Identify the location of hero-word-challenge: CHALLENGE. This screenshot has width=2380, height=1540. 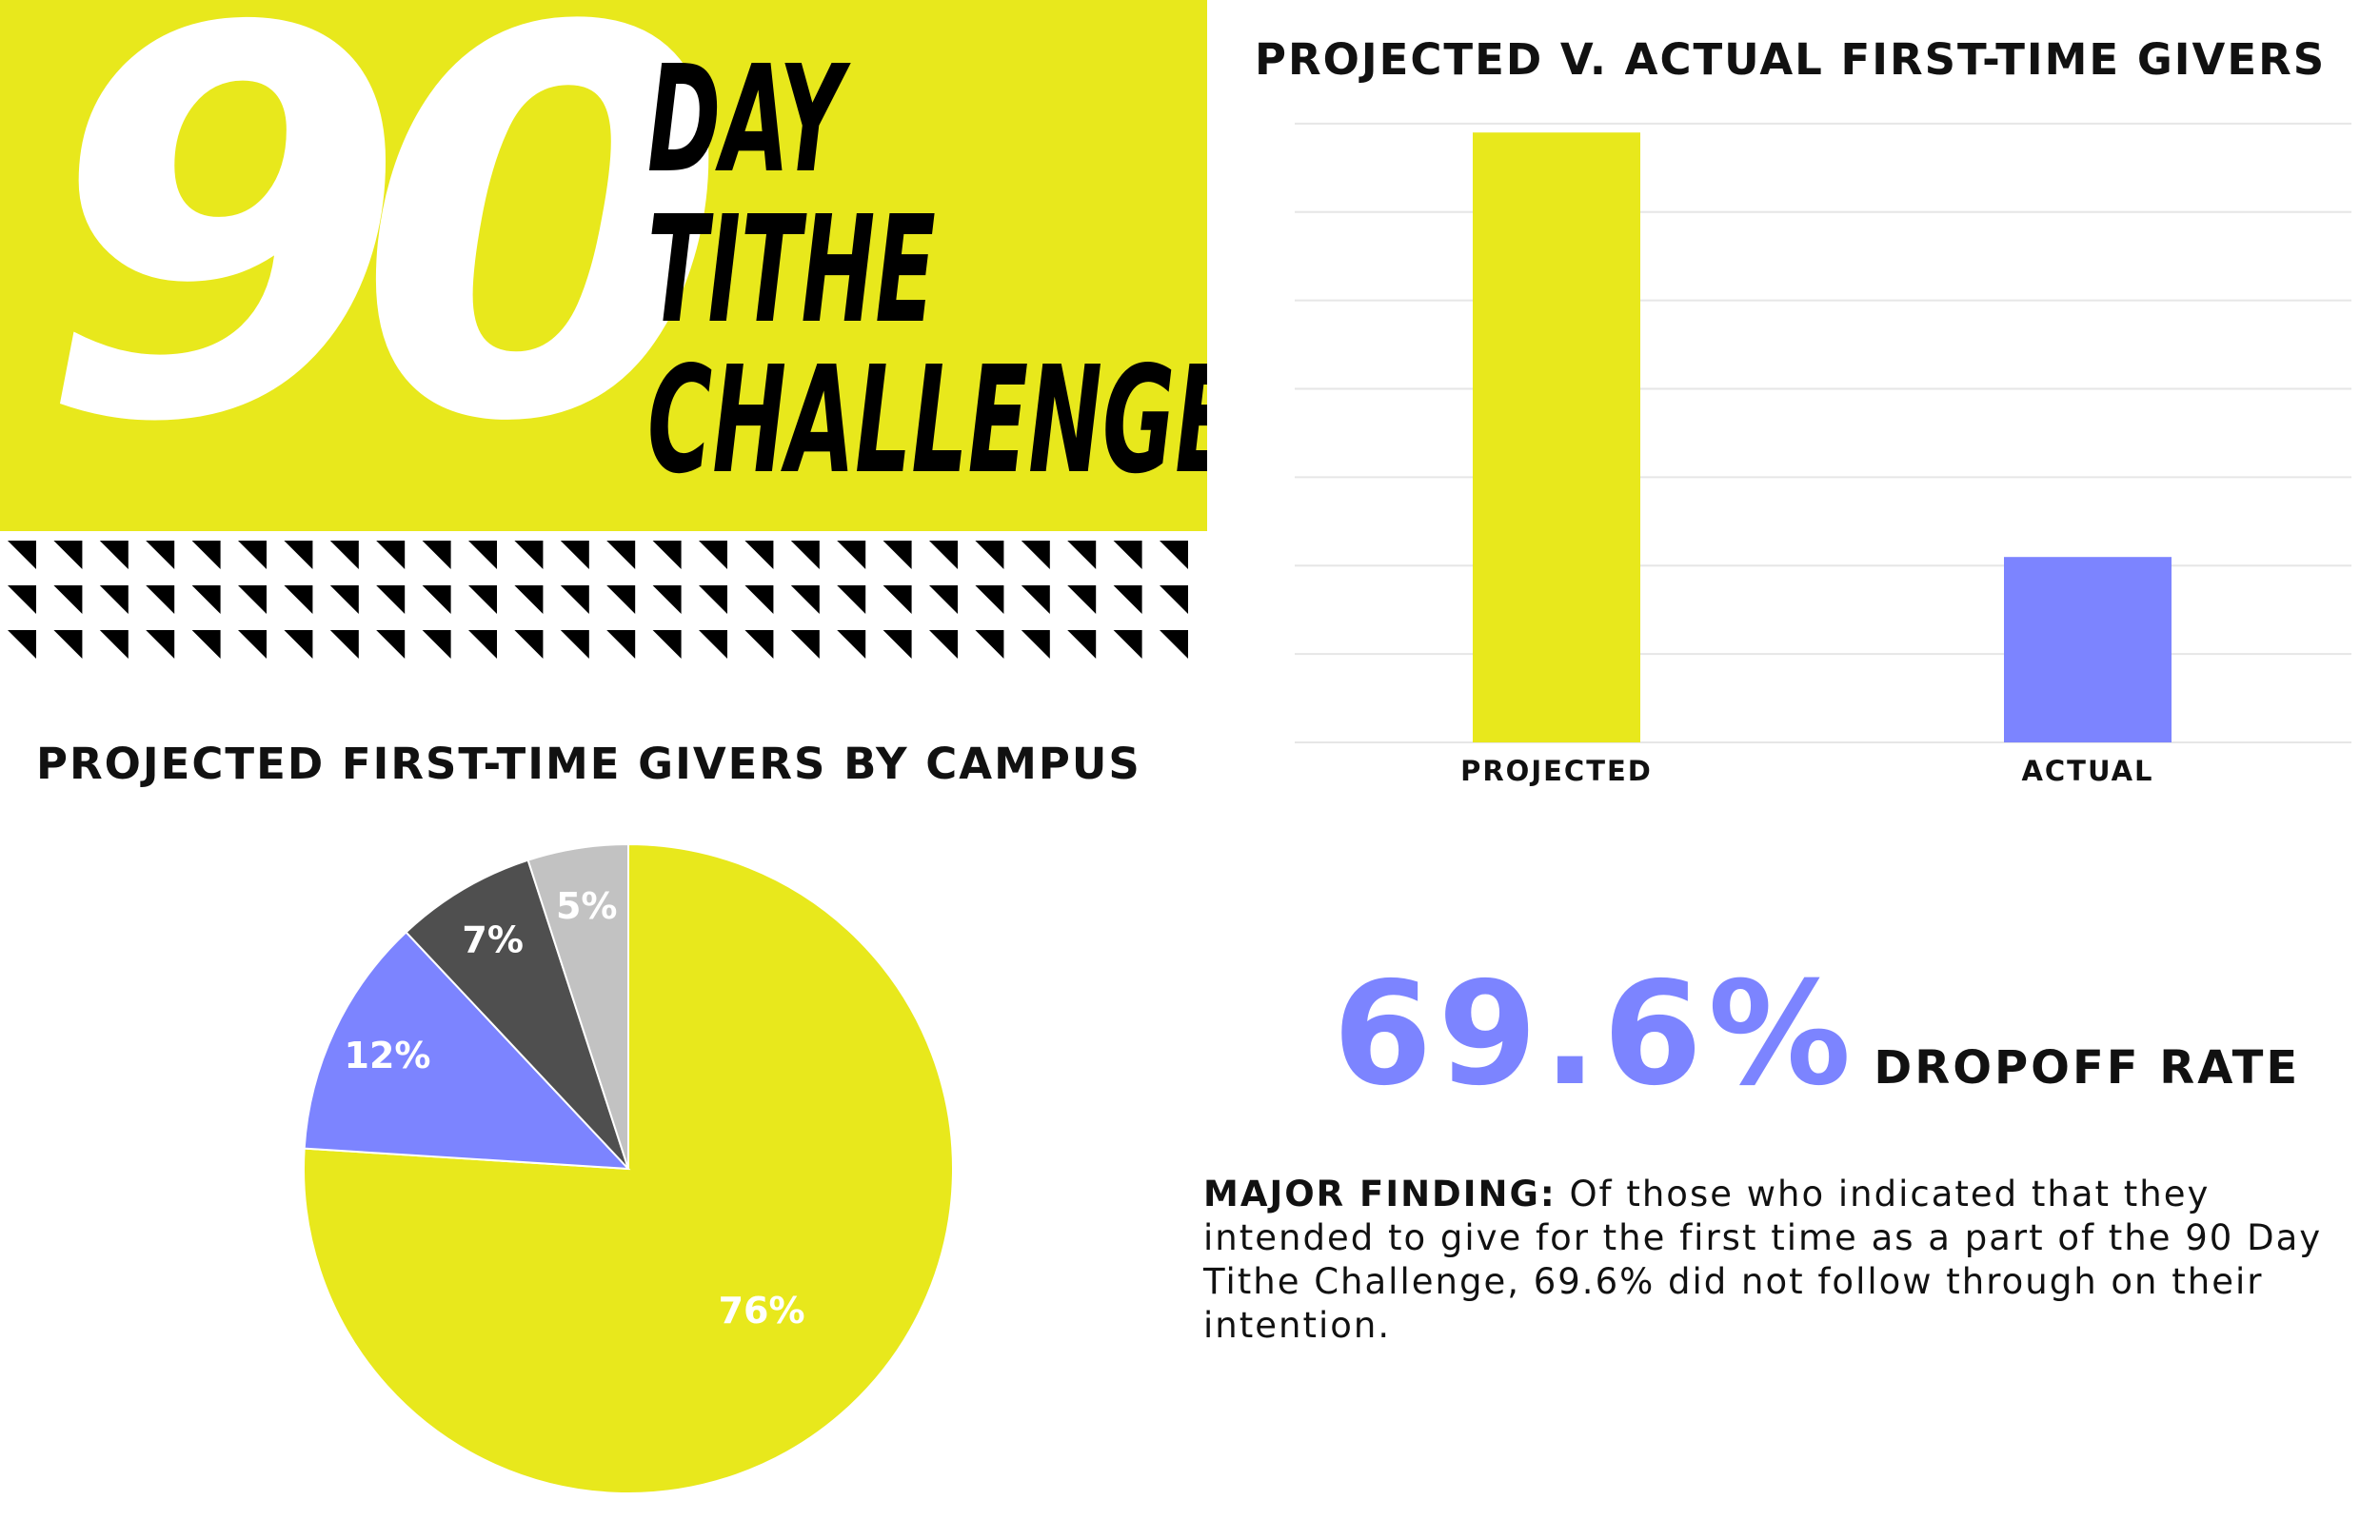
(927, 420).